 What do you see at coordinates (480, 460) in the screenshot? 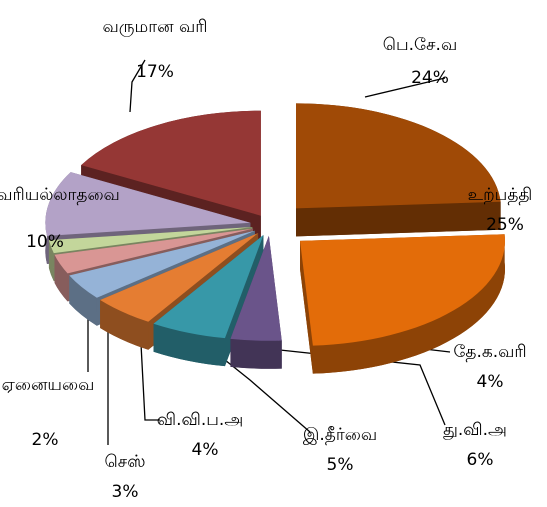
I see `value-label: 6%` at bounding box center [480, 460].